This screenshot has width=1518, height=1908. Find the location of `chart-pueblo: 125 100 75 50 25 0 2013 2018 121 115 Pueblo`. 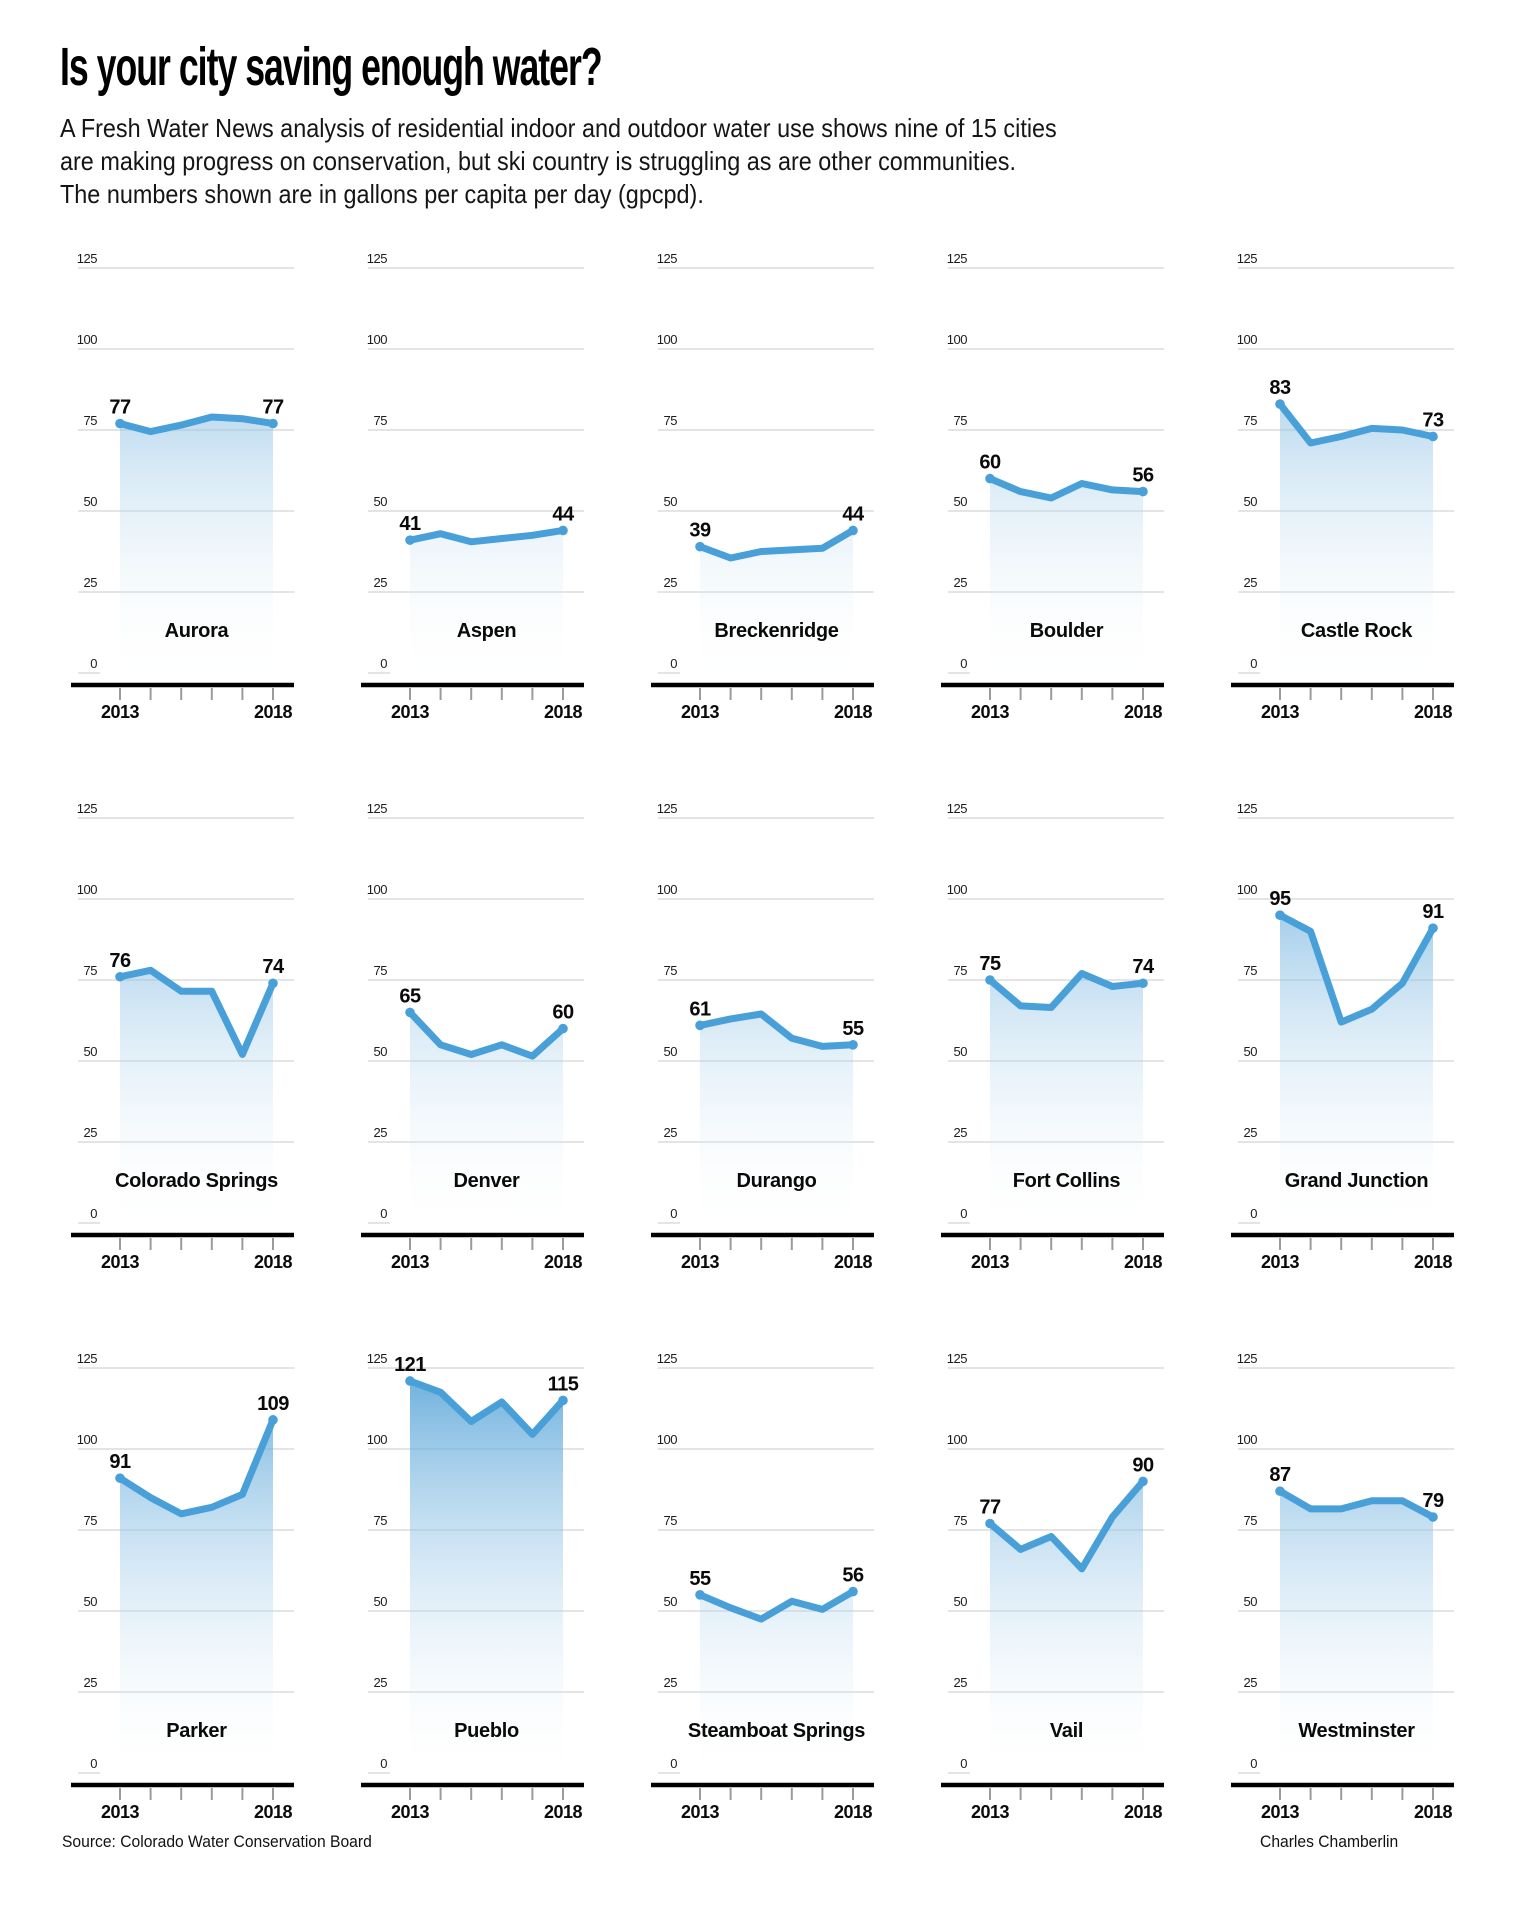

chart-pueblo: 125 100 75 50 25 0 2013 2018 121 115 Pueblo is located at coordinates (472, 1586).